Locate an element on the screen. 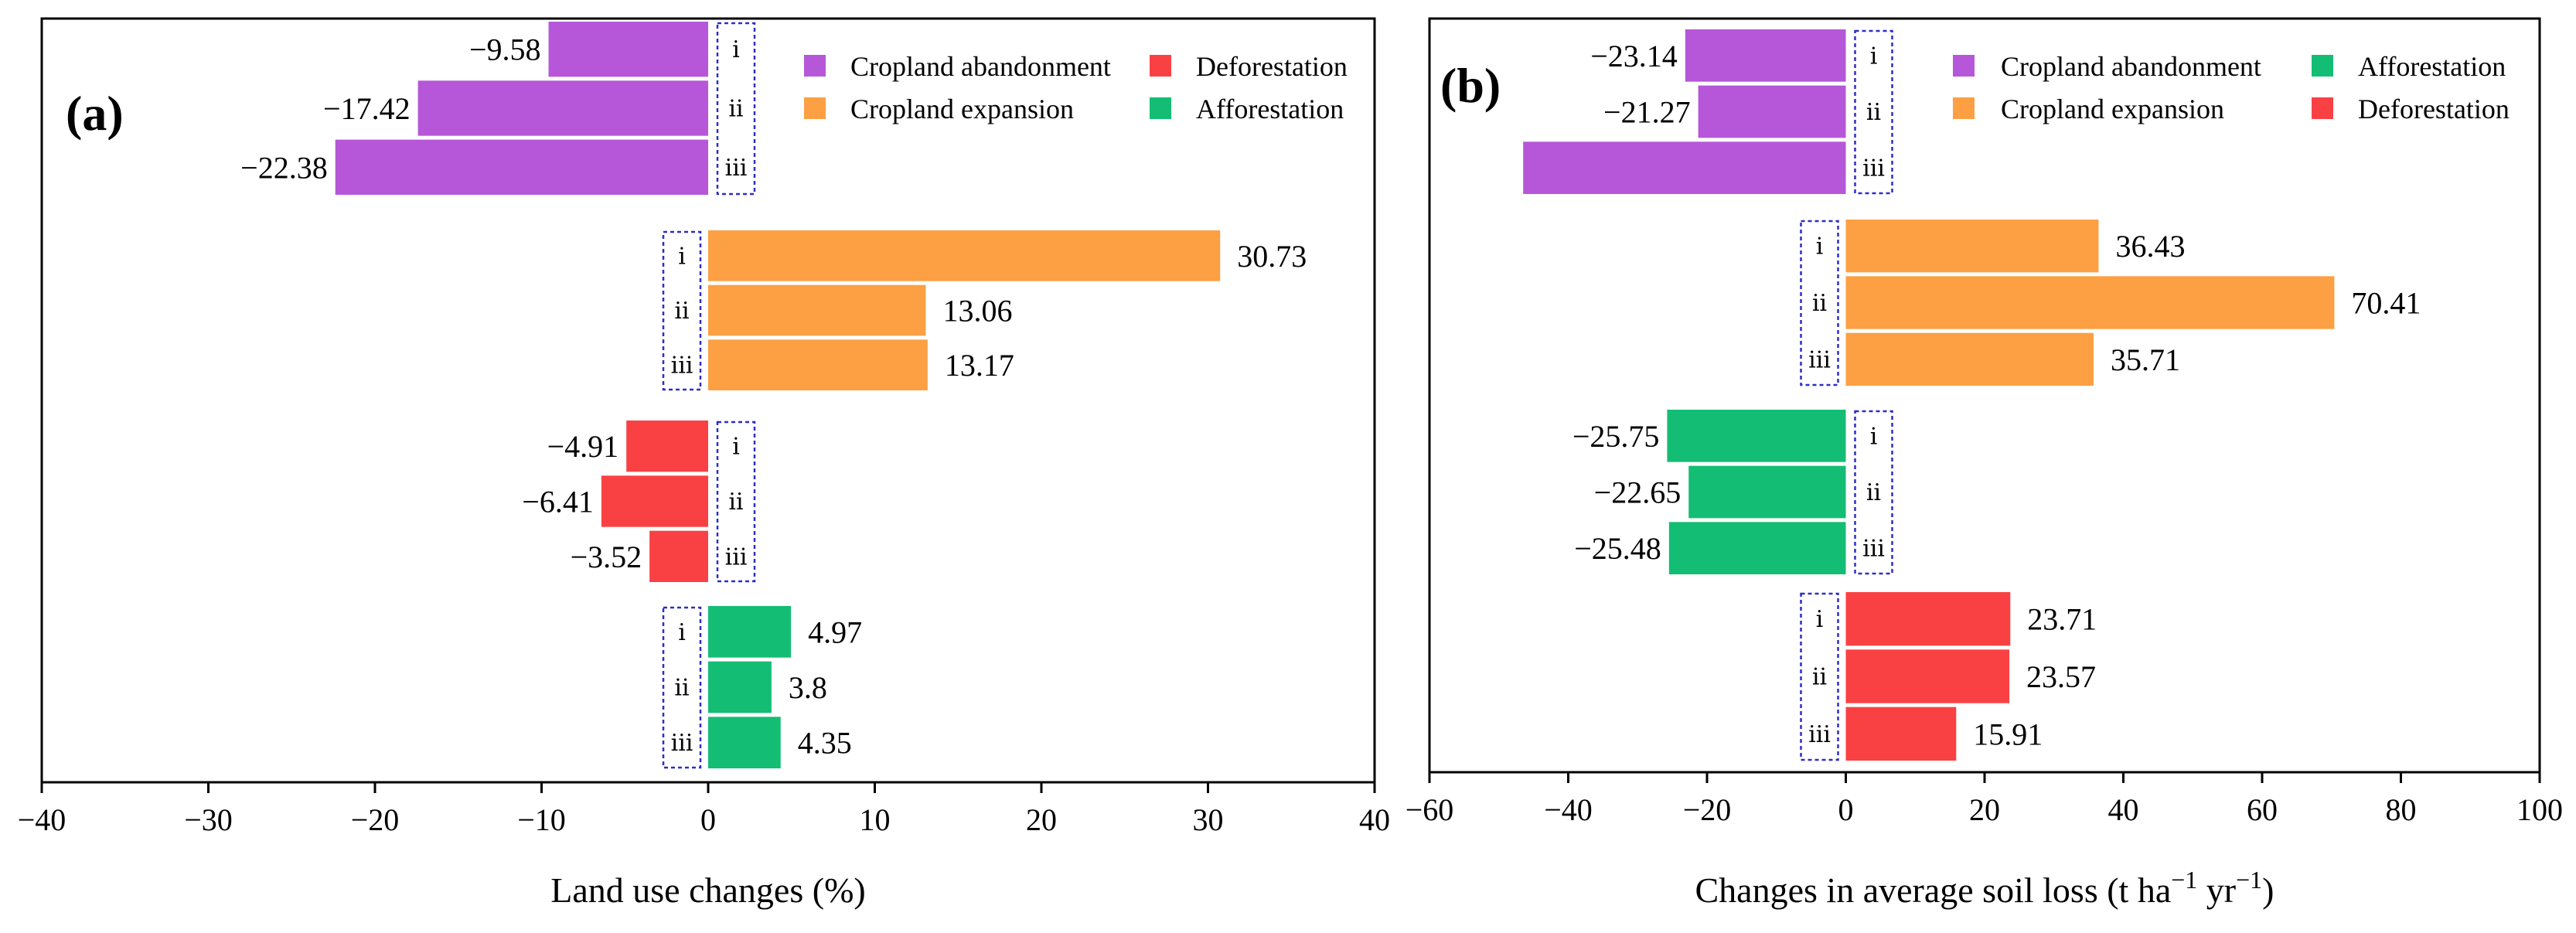 This screenshot has height=933, width=2576. x-axis-label-a: Land use changes (%) is located at coordinates (707, 890).